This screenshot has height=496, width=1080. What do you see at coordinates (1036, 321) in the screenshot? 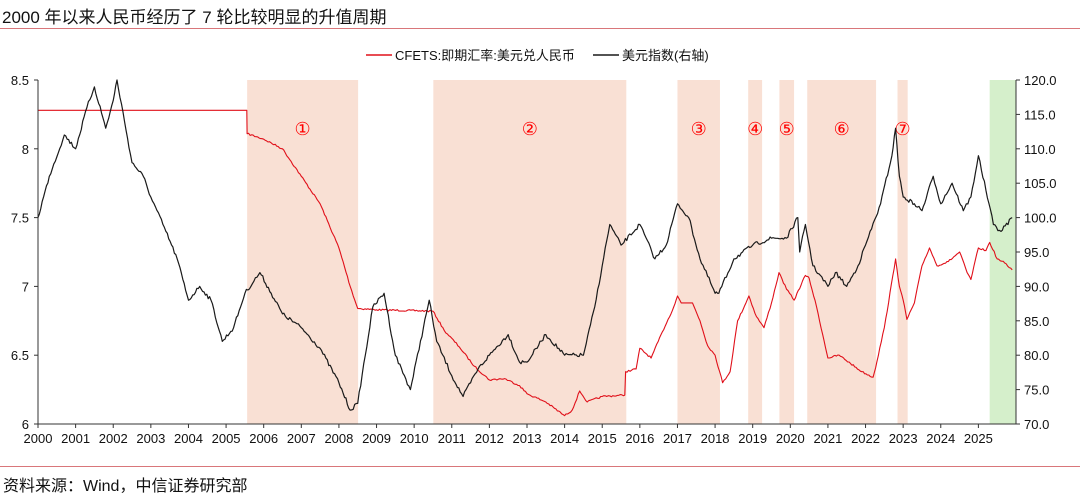
I see `y-right-tick-label: 85.0` at bounding box center [1036, 321].